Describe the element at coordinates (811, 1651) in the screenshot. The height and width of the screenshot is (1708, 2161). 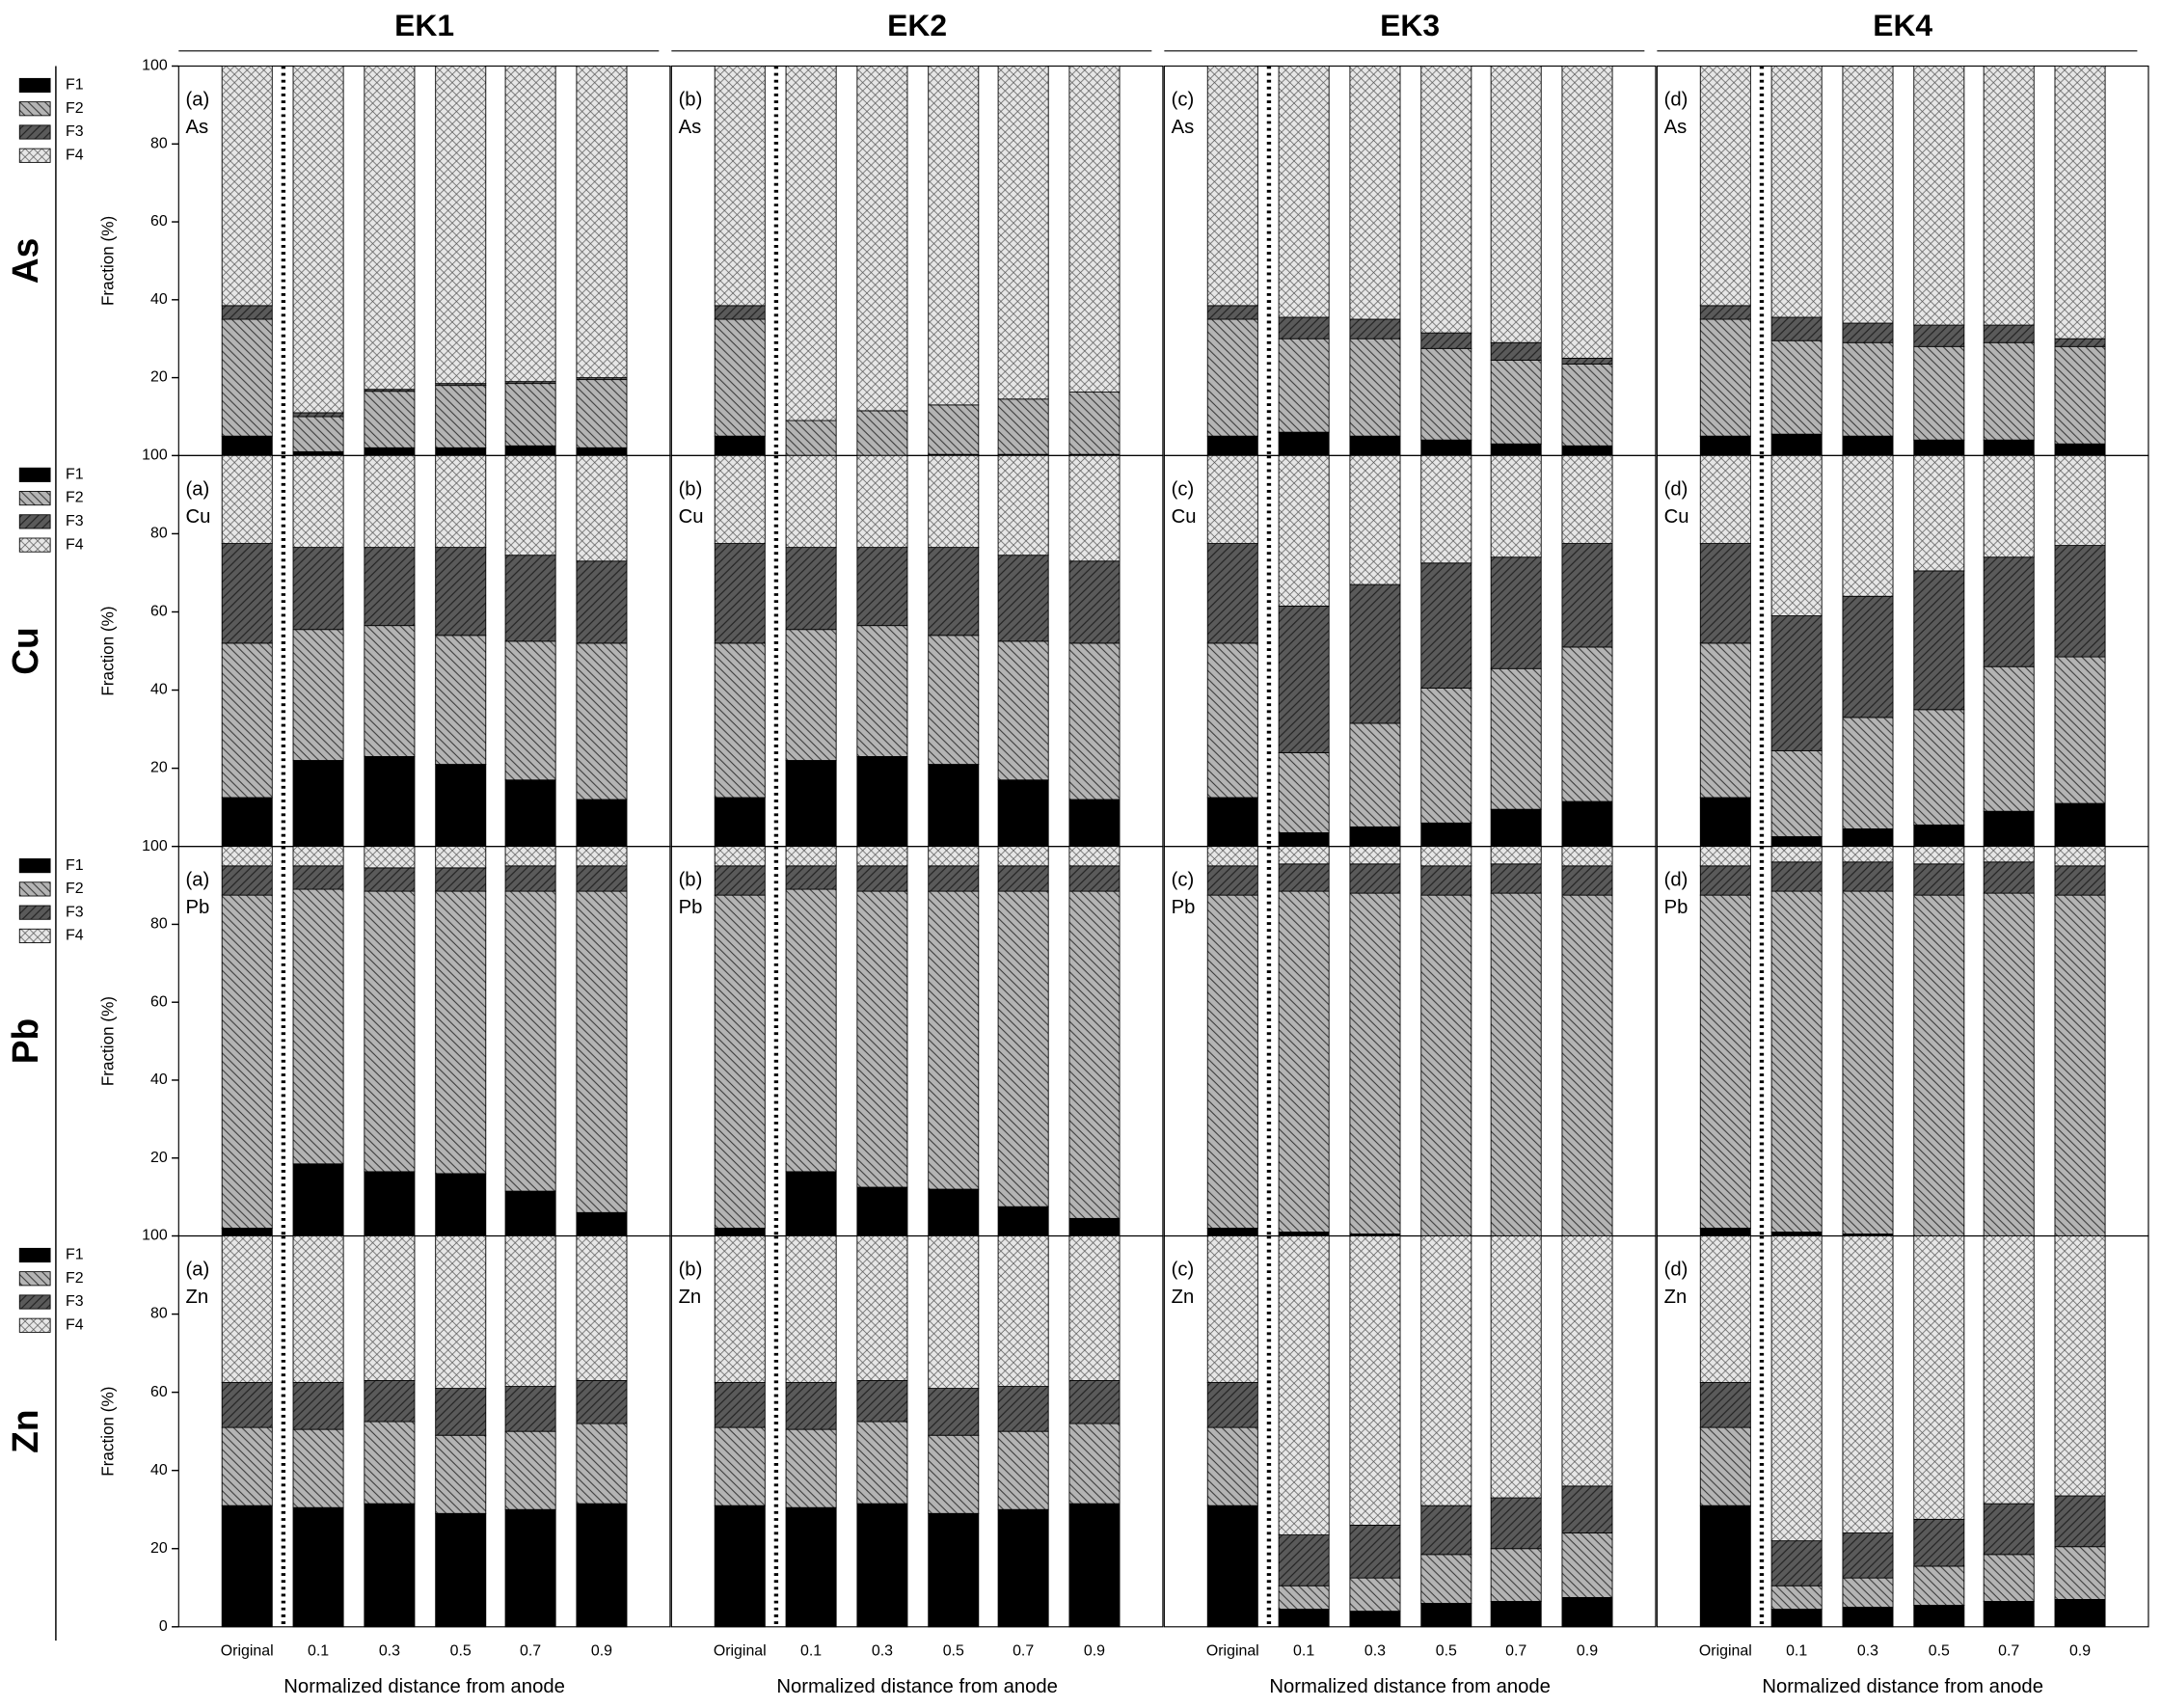
I see `x-tick-label: 0.1` at that location.